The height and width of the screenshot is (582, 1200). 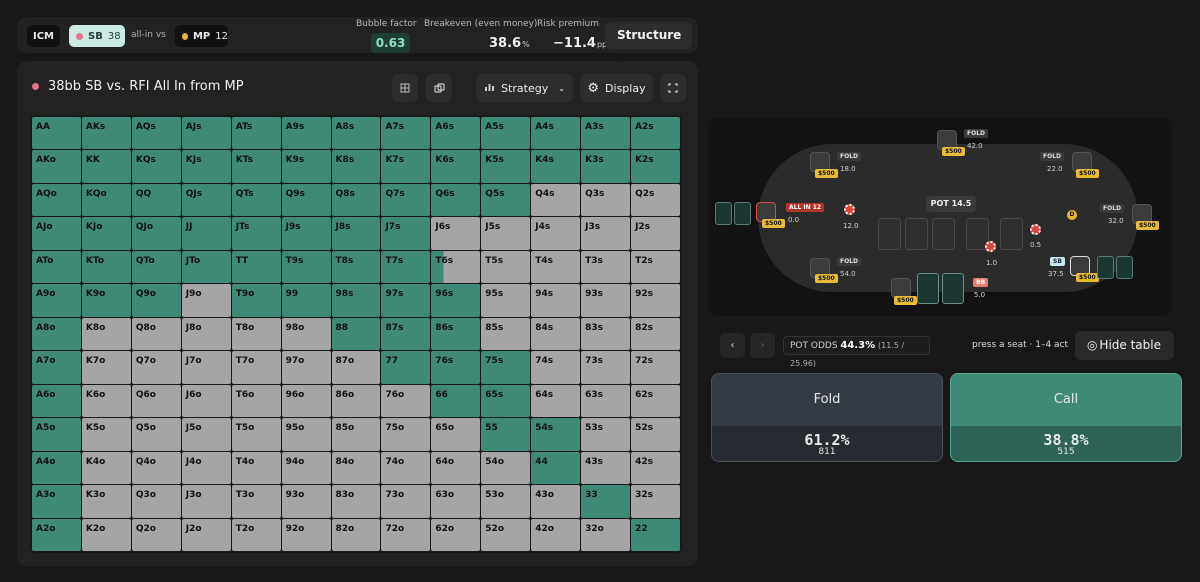 What do you see at coordinates (406, 267) in the screenshot?
I see `hand-cell: T7s` at bounding box center [406, 267].